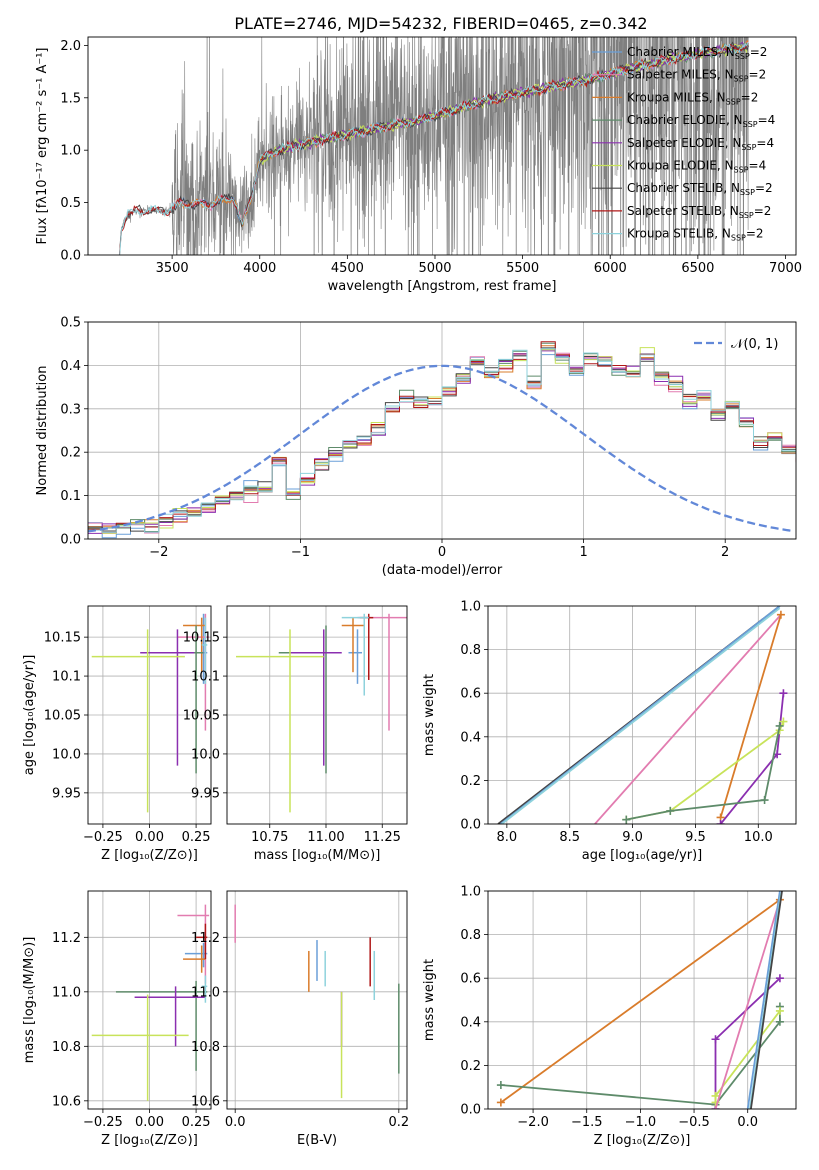  What do you see at coordinates (29, 715) in the screenshot?
I see `y-axis-label: age [log₁₀(age/yr)]` at bounding box center [29, 715].